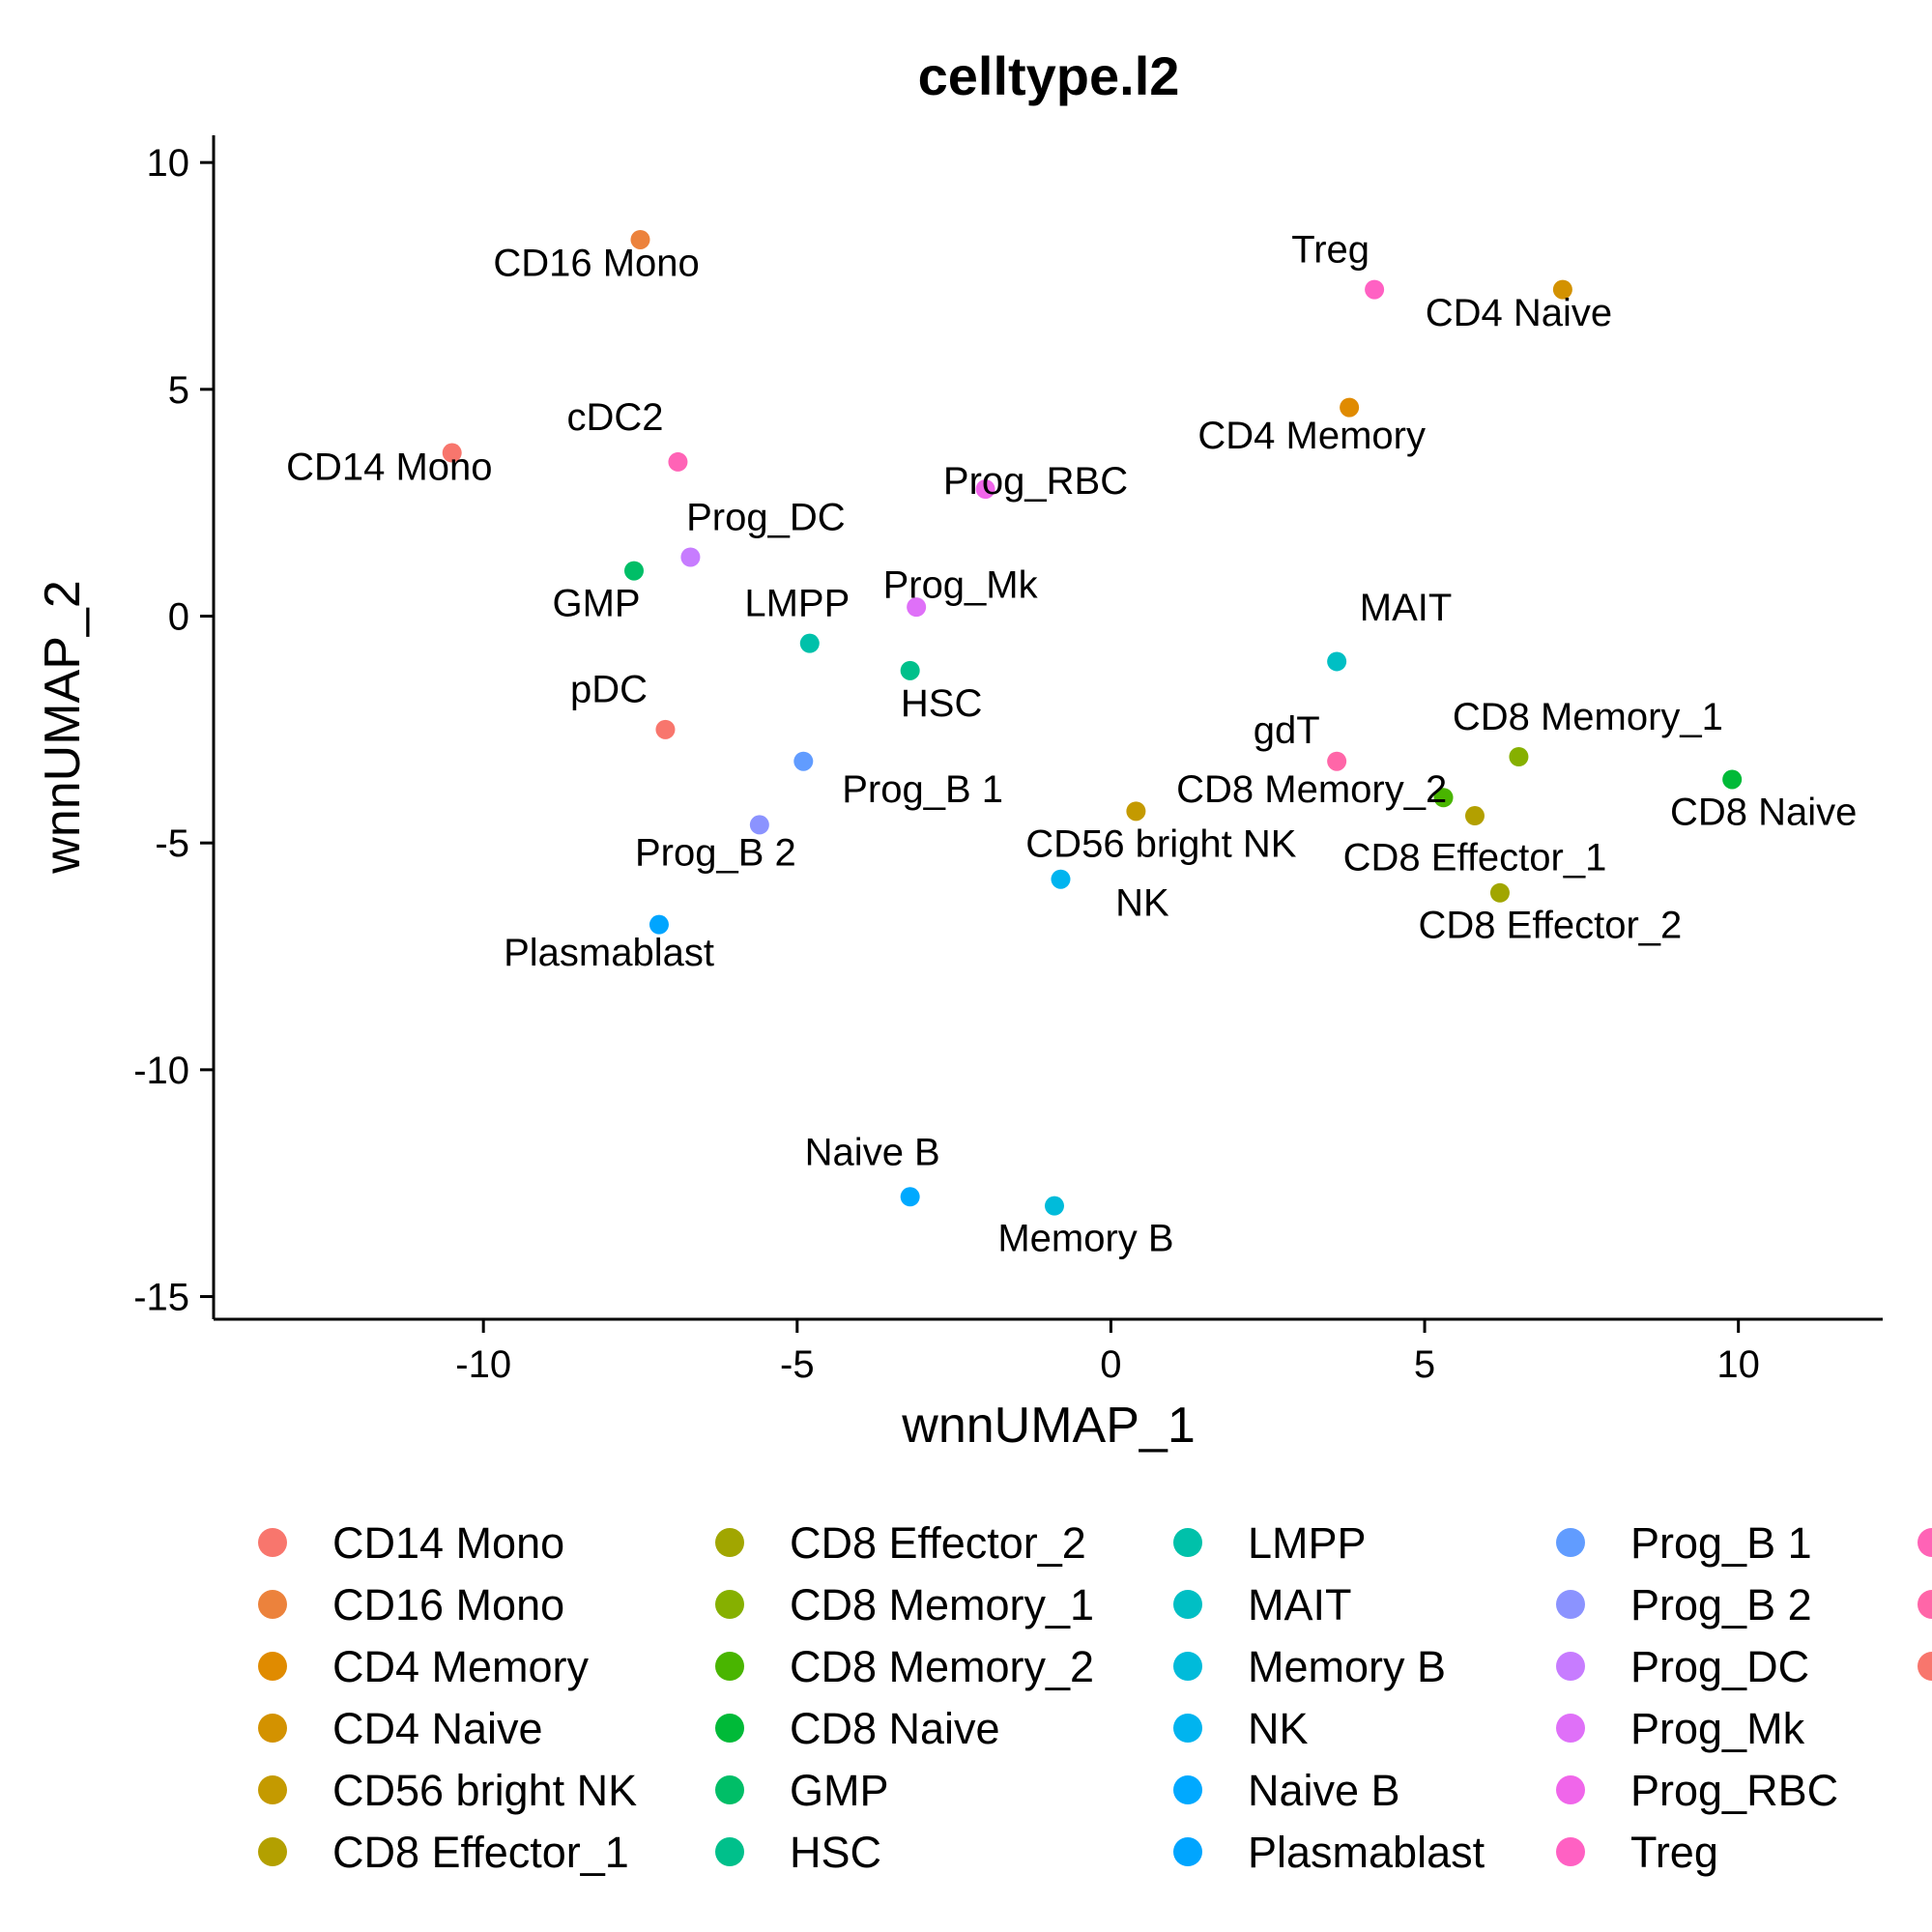 This screenshot has width=1932, height=1932. Describe the element at coordinates (942, 1604) in the screenshot. I see `legend-label-cd8-memory-1: CD8 Memory_1` at that location.